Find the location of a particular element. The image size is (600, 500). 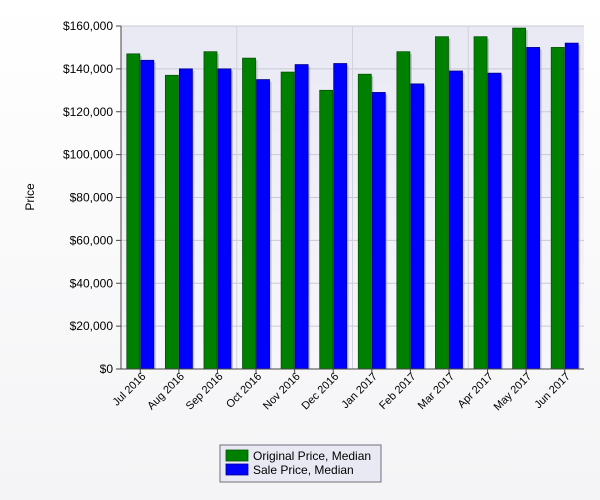

x-tick-label: May 2017 is located at coordinates (513, 392).